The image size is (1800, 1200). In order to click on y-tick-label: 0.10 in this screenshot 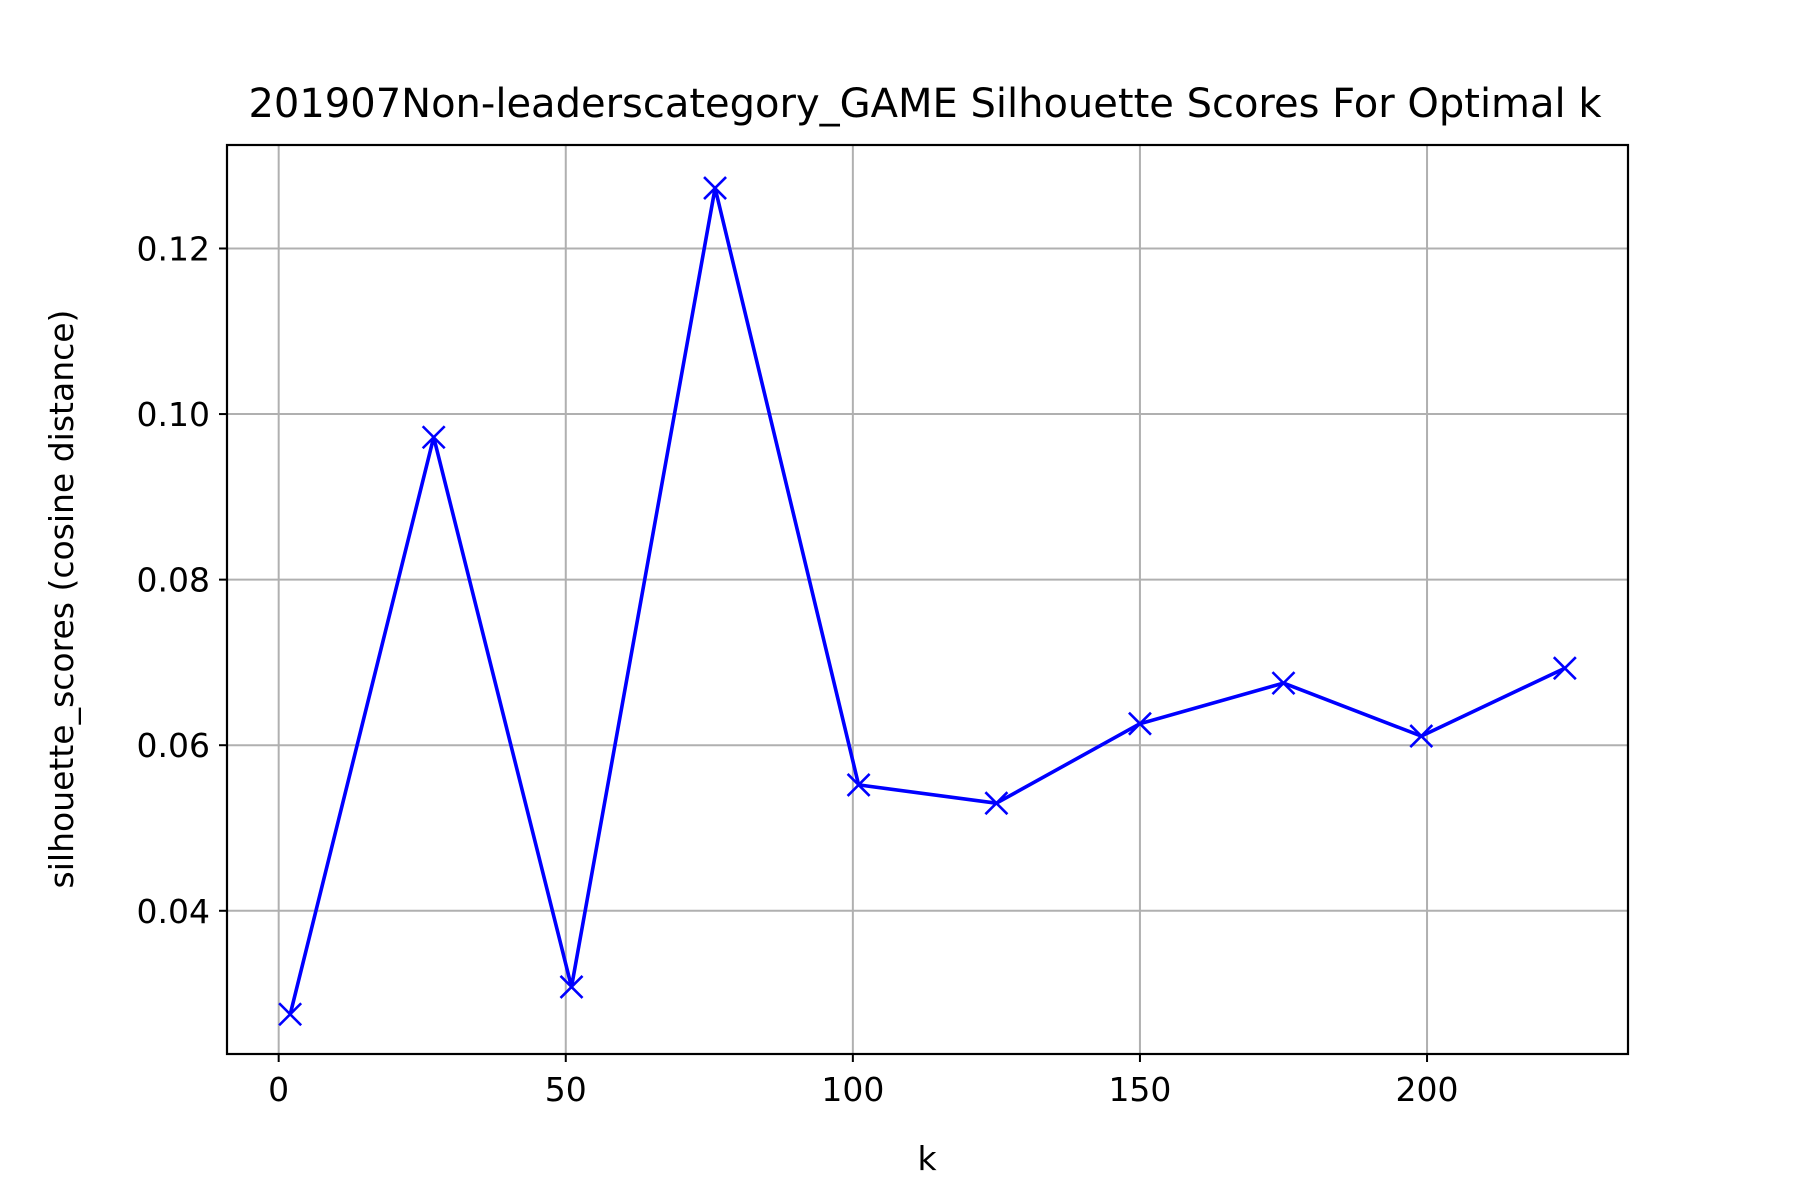, I will do `click(173, 414)`.